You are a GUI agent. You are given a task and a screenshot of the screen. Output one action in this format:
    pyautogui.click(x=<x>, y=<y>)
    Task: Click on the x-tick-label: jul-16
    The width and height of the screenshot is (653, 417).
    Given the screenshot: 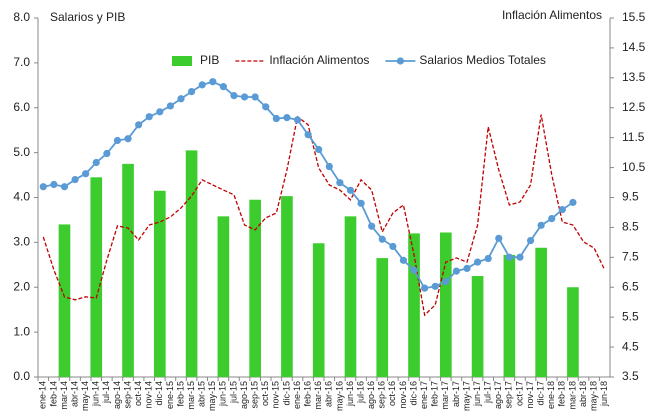 What is the action you would take?
    pyautogui.click(x=360, y=392)
    